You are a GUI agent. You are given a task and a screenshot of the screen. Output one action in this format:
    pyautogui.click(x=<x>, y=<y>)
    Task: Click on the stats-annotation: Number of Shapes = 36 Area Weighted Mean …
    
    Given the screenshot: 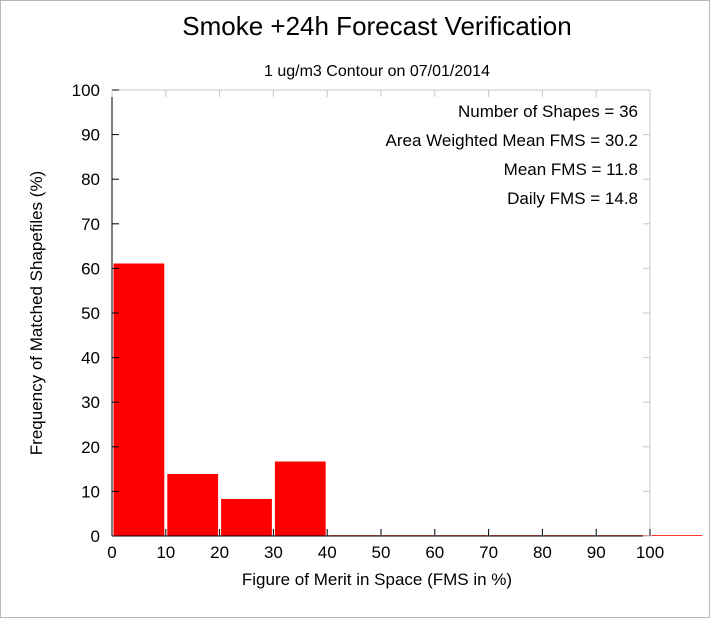 What is the action you would take?
    pyautogui.click(x=512, y=155)
    